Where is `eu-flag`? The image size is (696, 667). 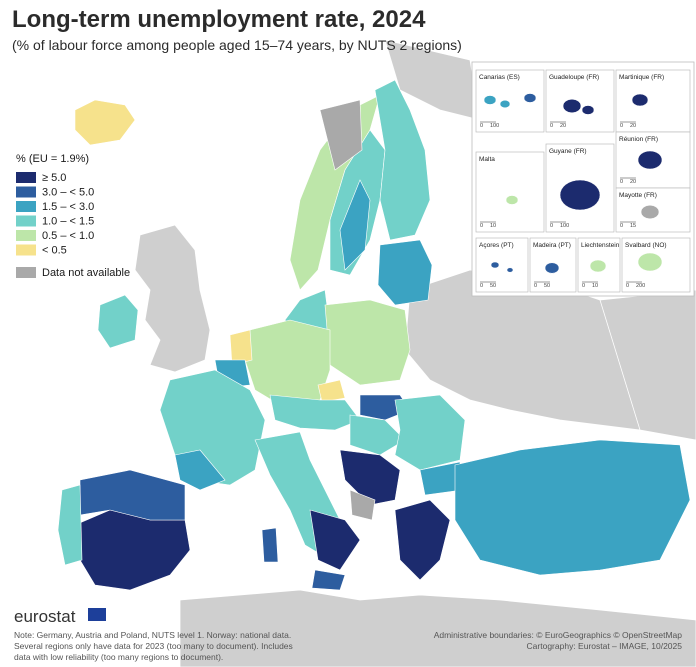 eu-flag is located at coordinates (97, 614).